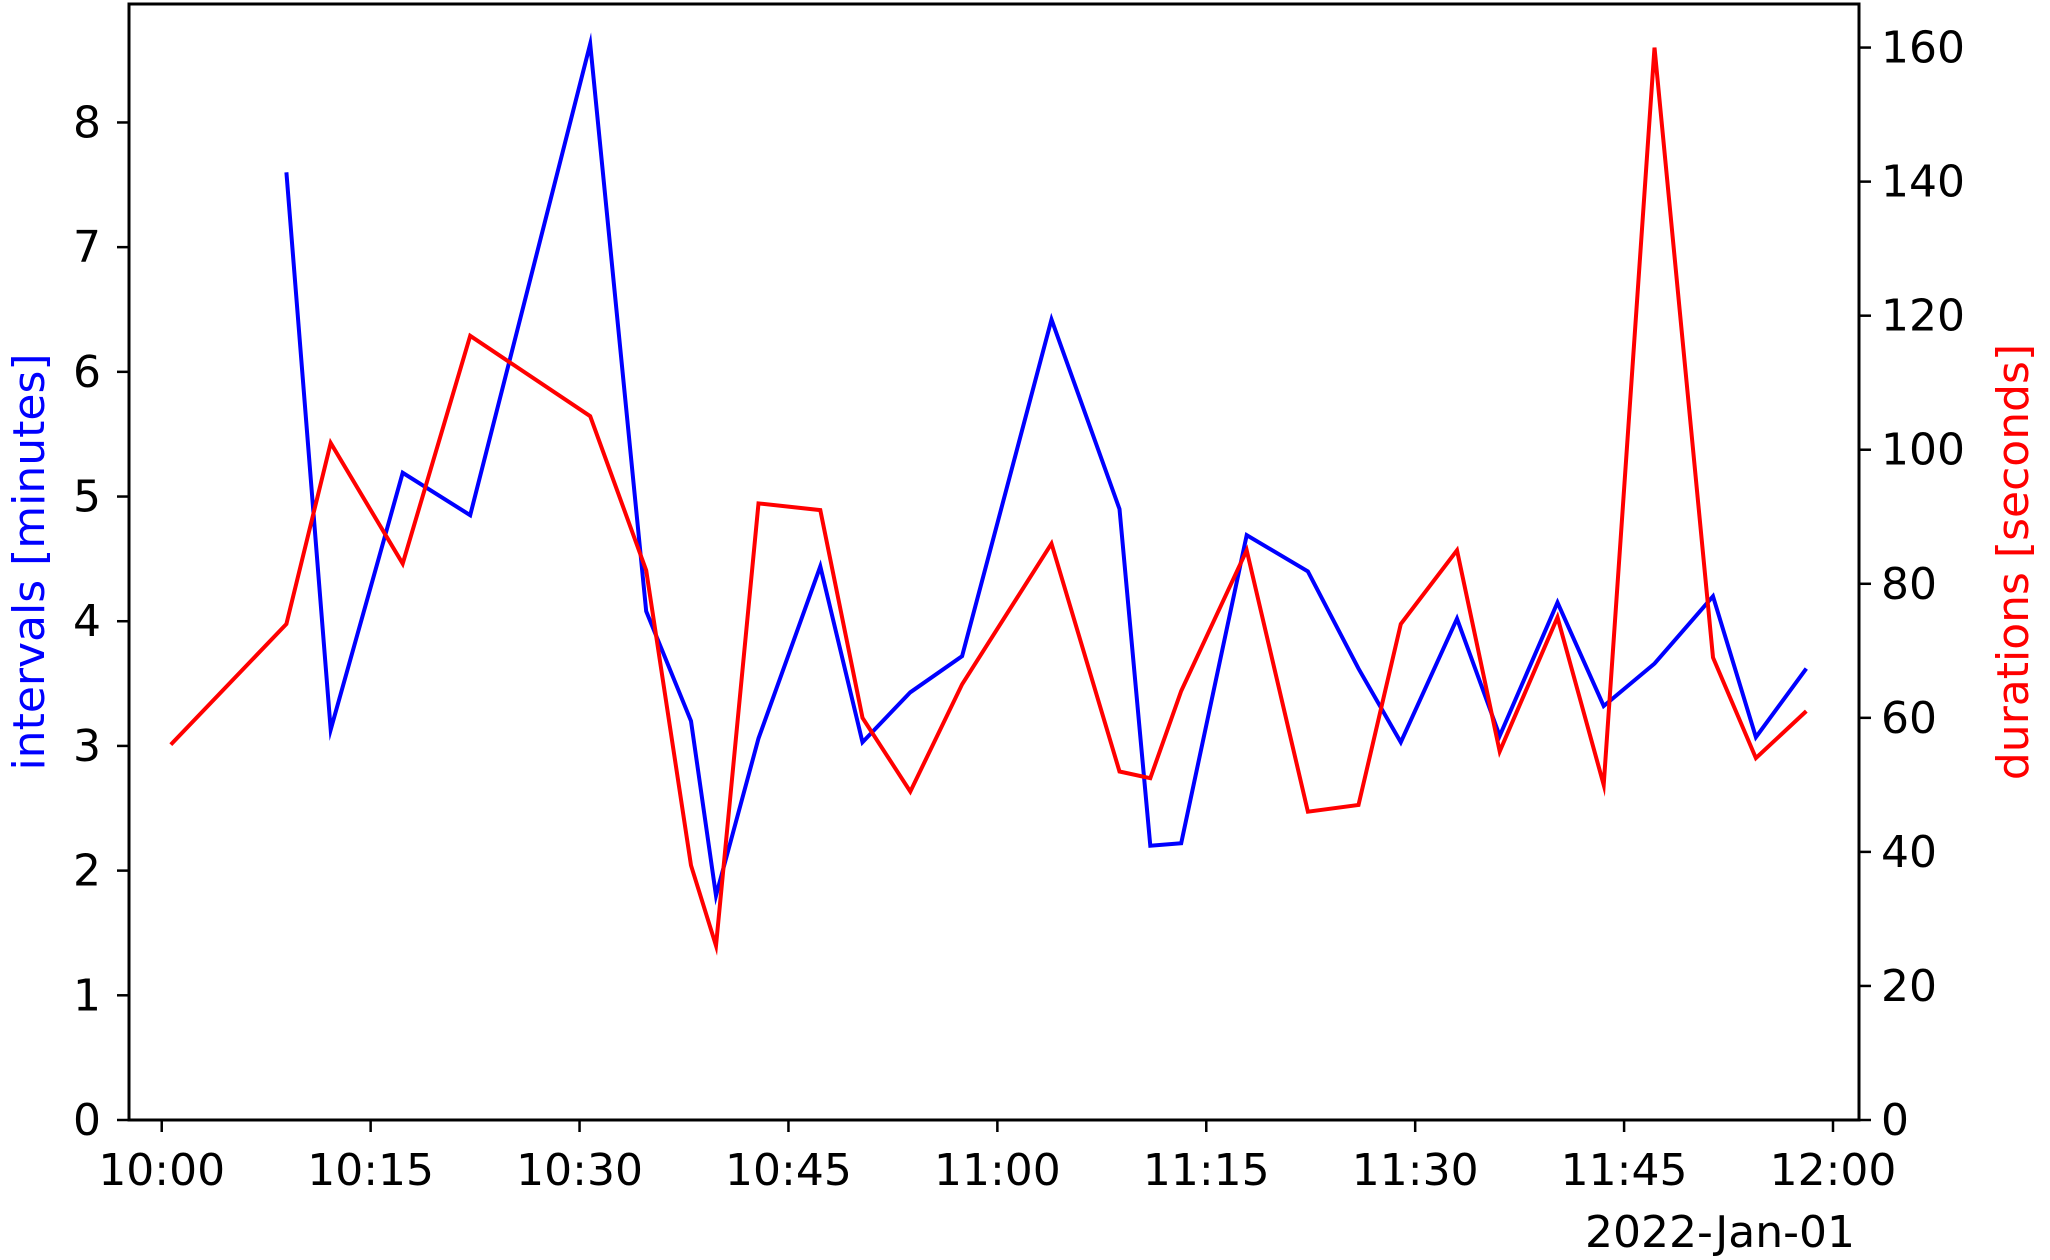 The width and height of the screenshot is (2050, 1260). I want to click on y-right-tick-label: 60, so click(1909, 718).